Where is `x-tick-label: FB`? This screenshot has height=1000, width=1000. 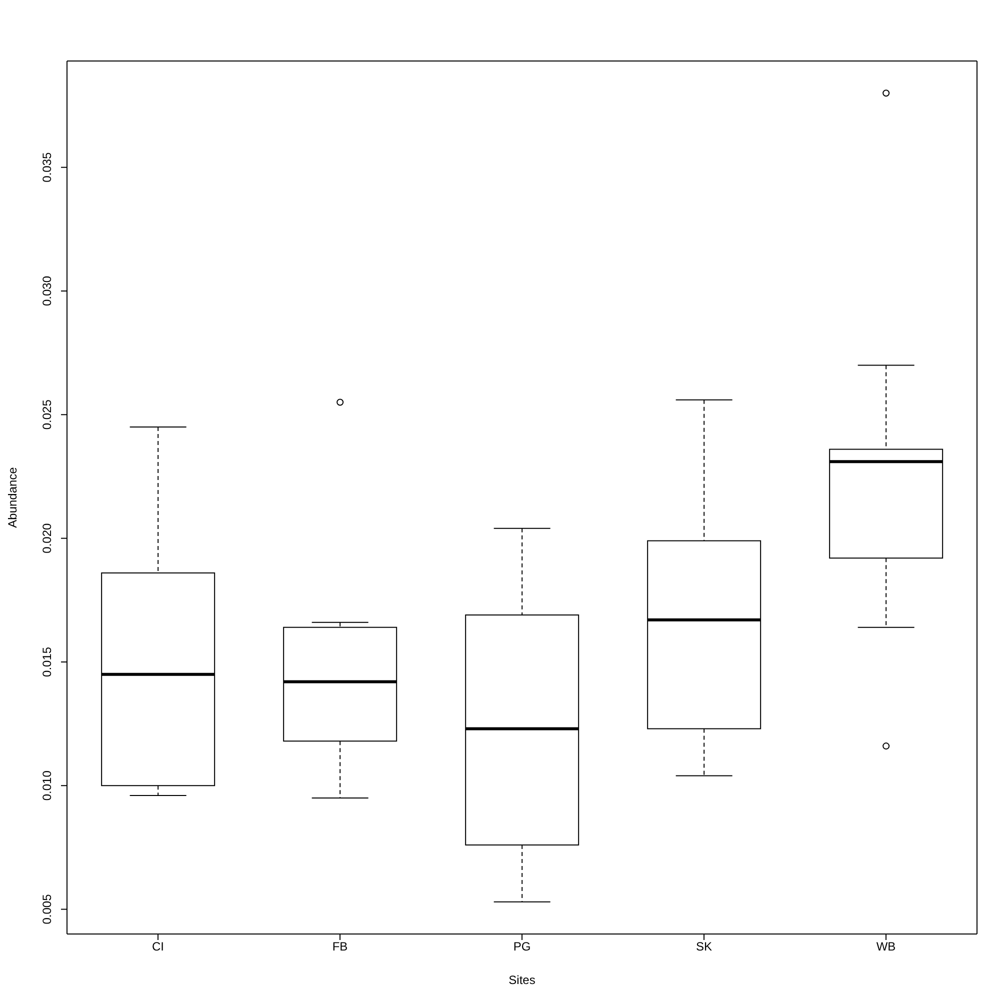 x-tick-label: FB is located at coordinates (340, 947).